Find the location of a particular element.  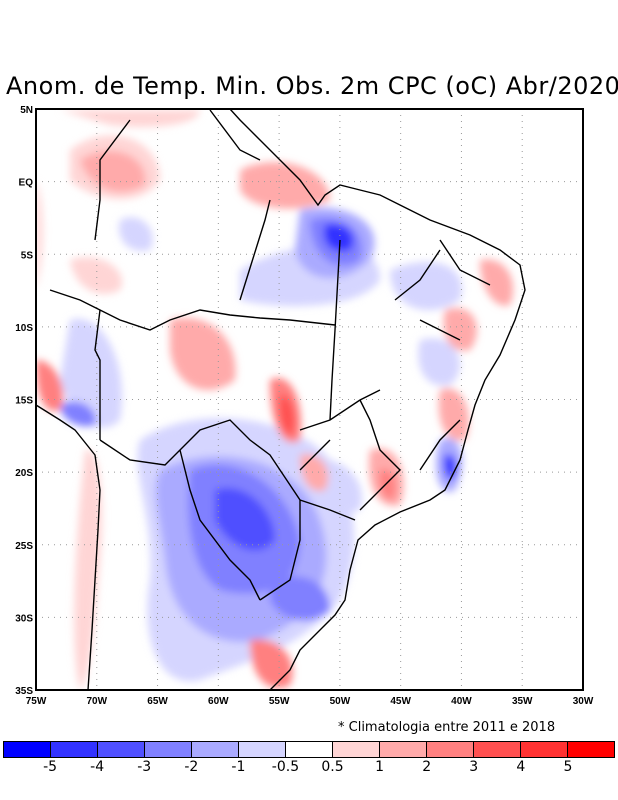

lon-label: 35W is located at coordinates (522, 701).